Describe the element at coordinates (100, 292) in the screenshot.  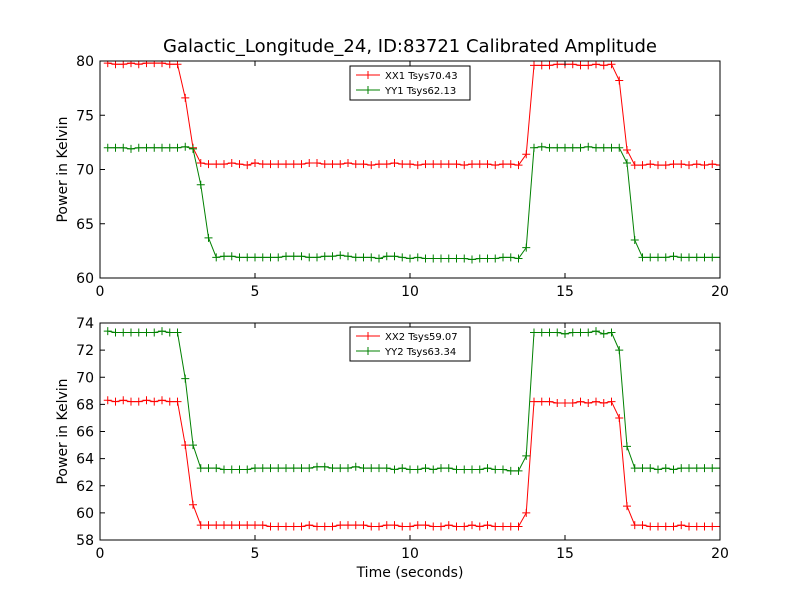
I see `x-tick-label: 0` at that location.